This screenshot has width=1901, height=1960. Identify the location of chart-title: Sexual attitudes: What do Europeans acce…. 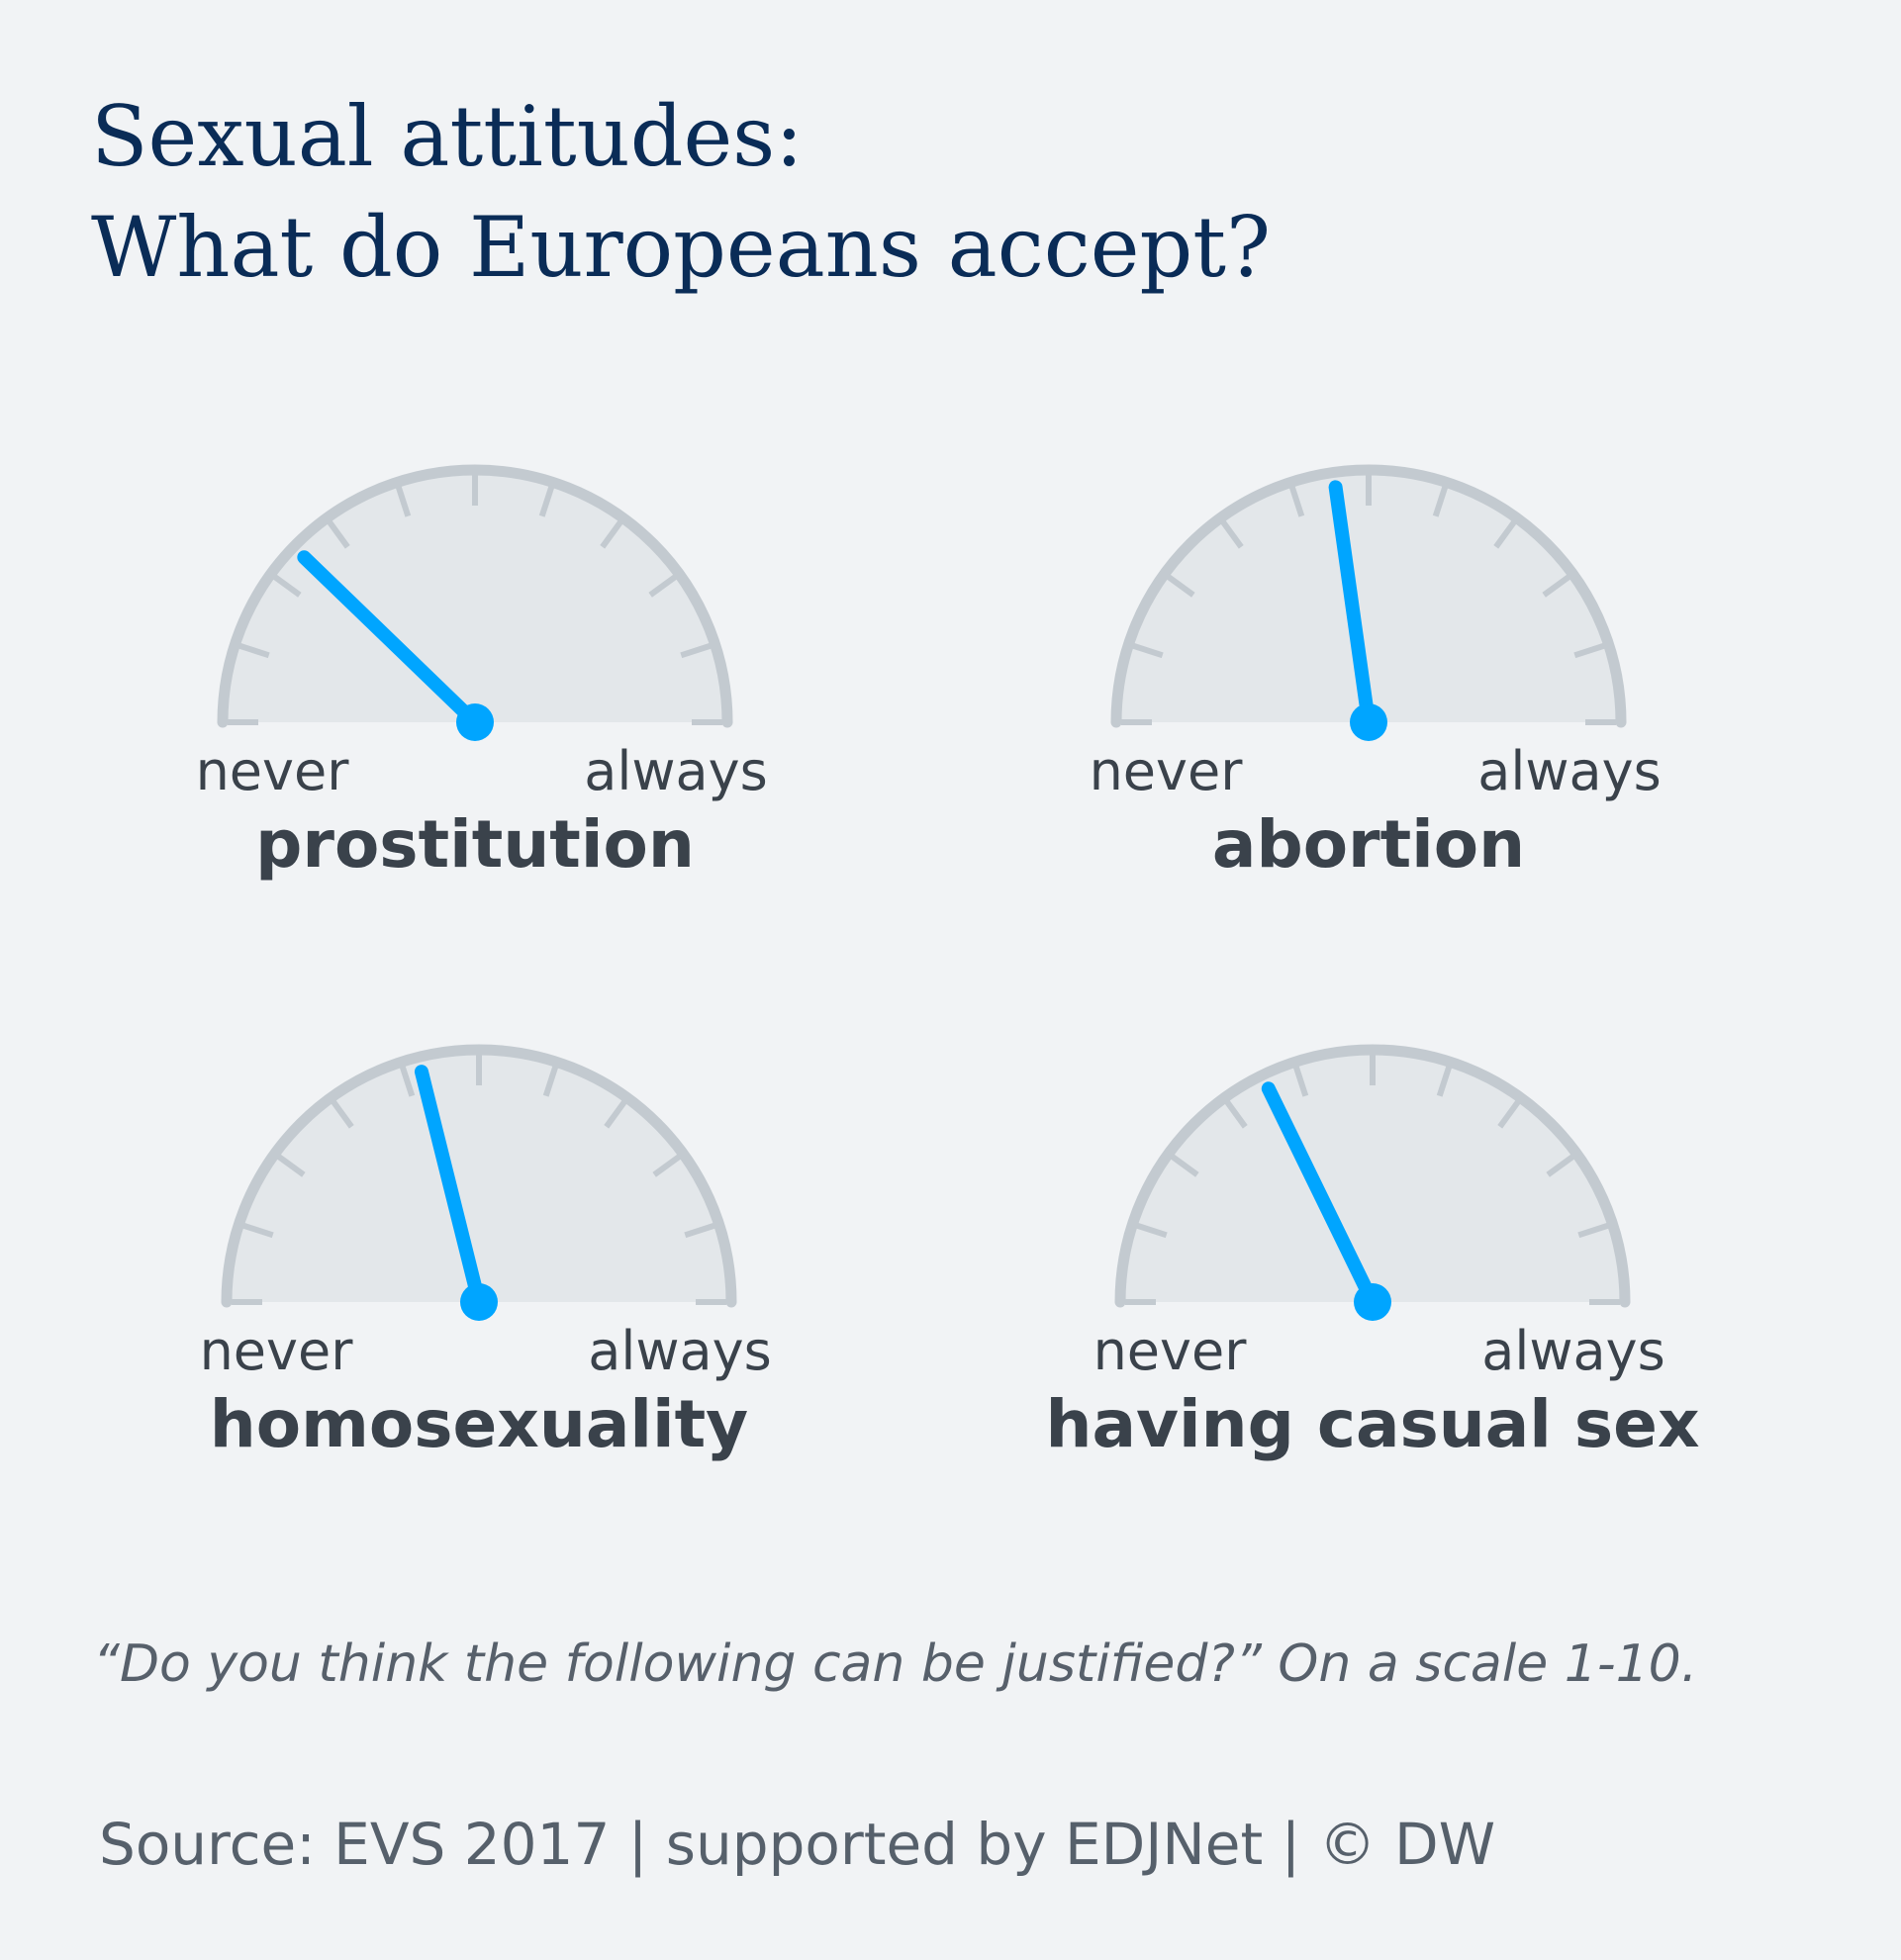
(681, 192).